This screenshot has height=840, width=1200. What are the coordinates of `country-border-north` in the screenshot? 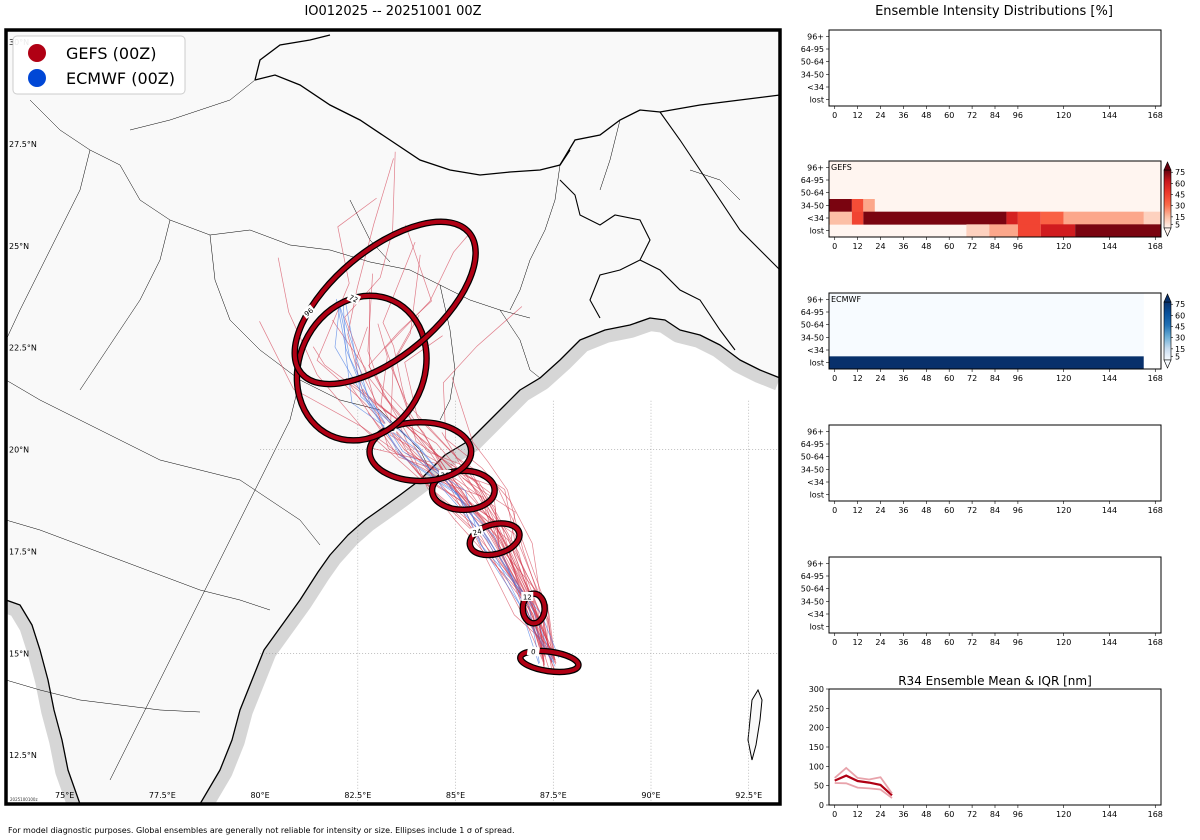 It's located at (517, 100).